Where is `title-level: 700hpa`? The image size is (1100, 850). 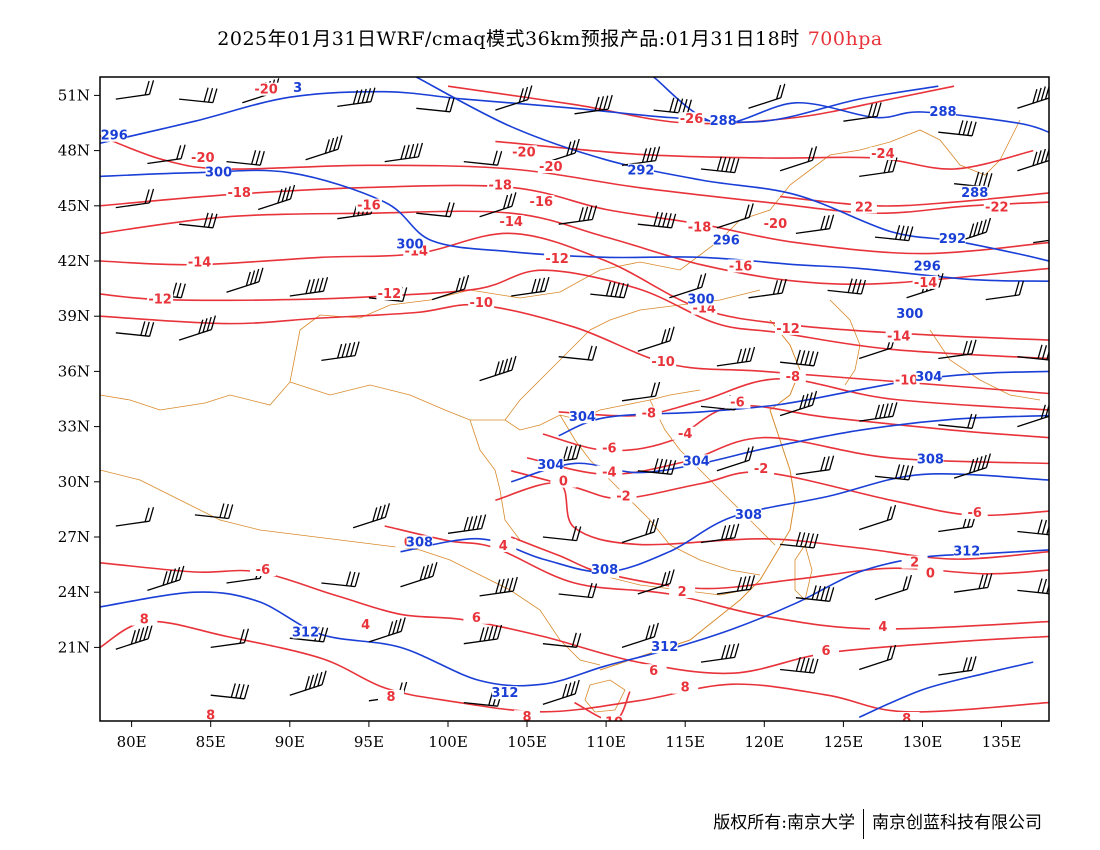
title-level: 700hpa is located at coordinates (845, 39).